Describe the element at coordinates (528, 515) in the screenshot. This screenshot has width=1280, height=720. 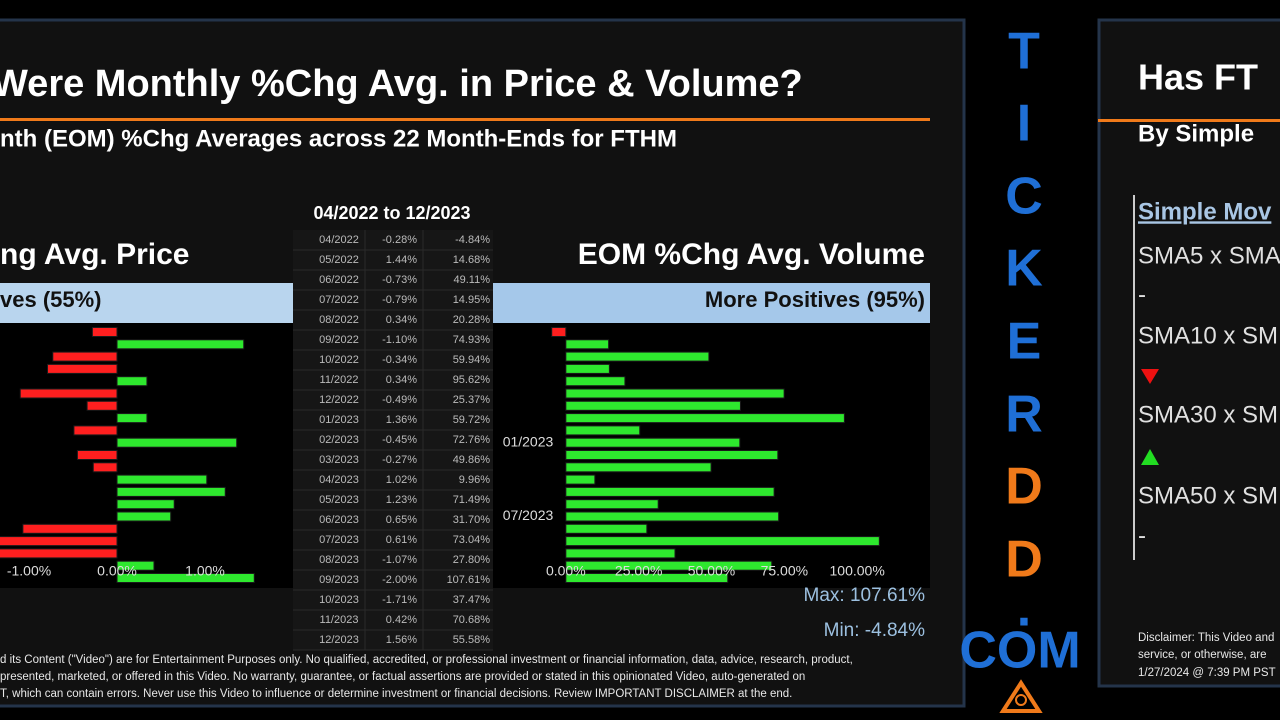
I see `y-tick-label: 07/2023` at that location.